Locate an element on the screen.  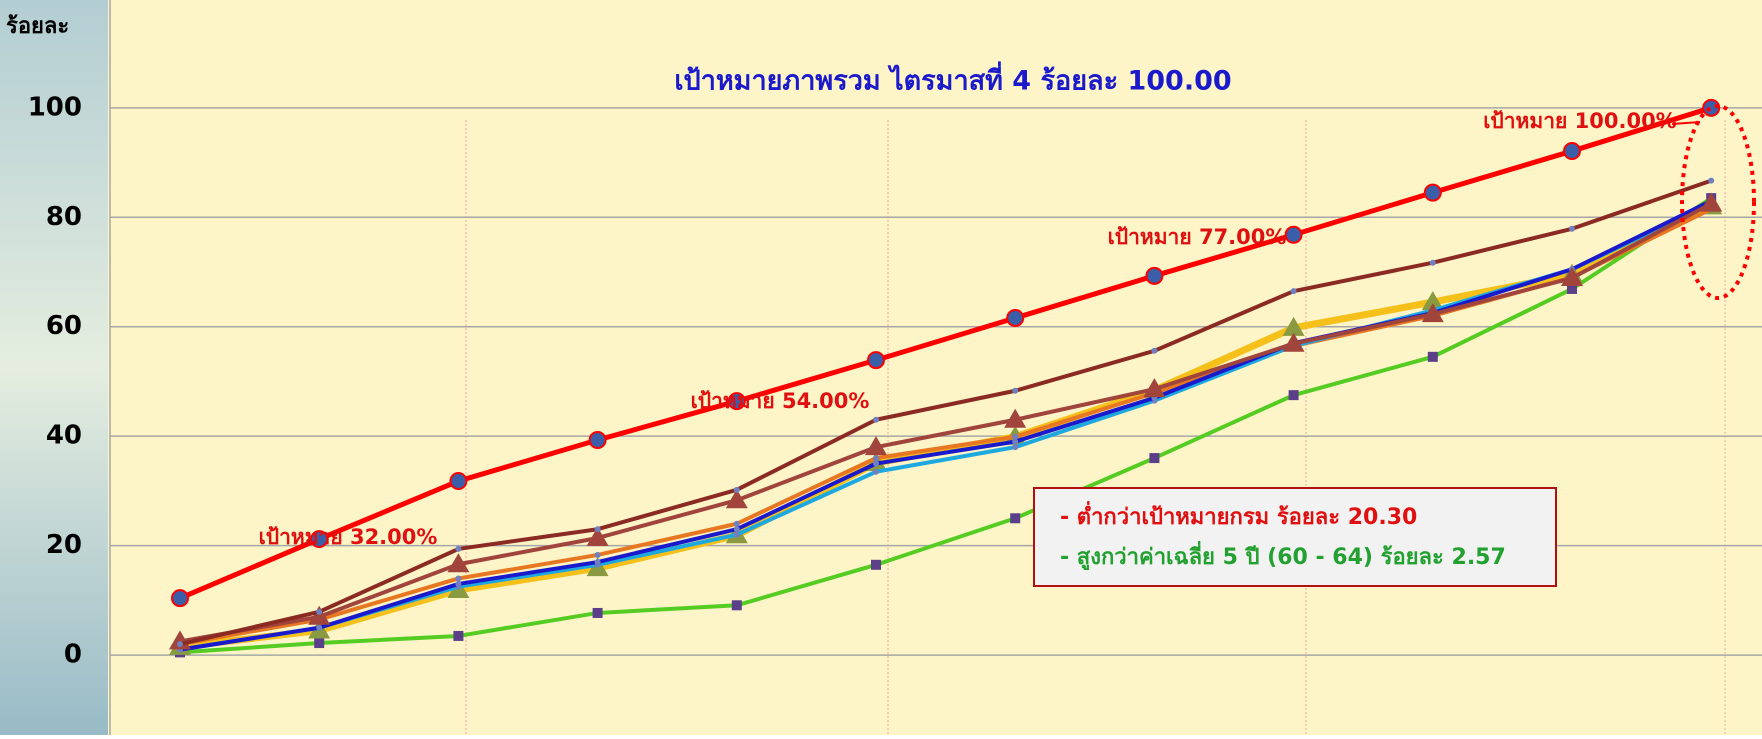
annotation: เป้าหมาย 54.00% is located at coordinates (780, 401).